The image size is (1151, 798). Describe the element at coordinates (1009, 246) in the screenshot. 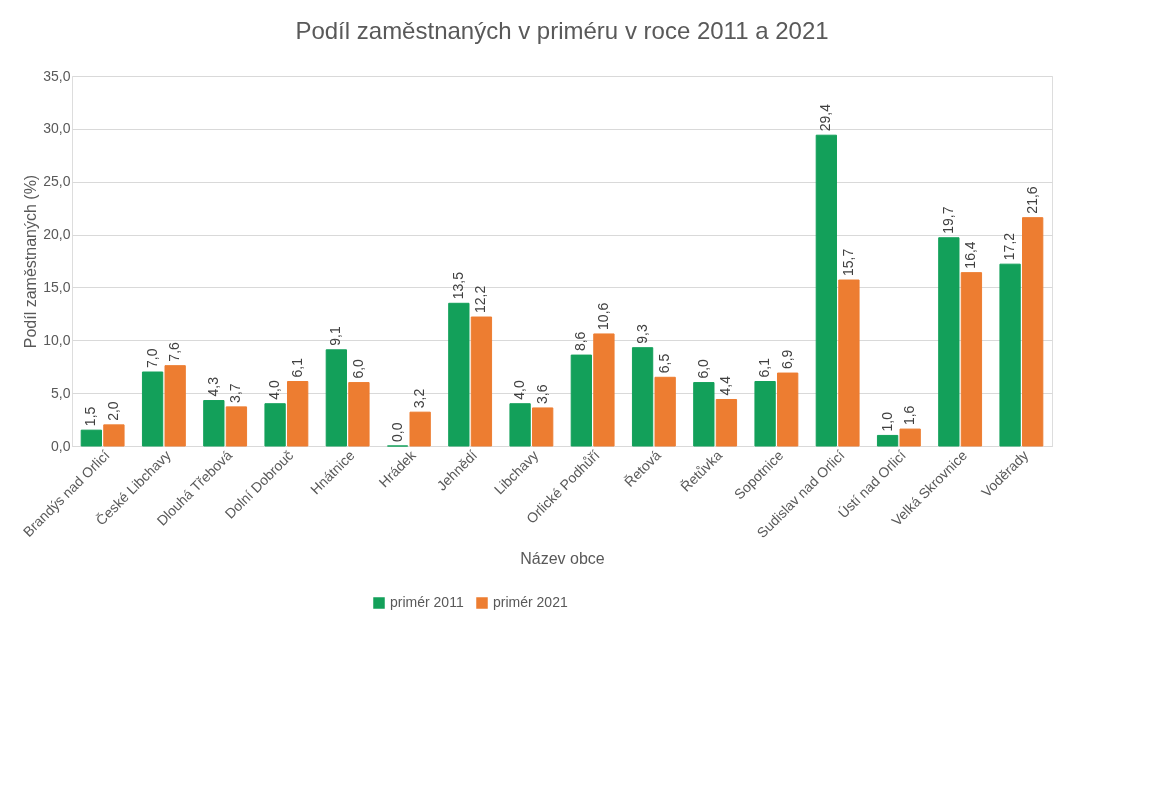

I see `data-label: 17,2` at that location.